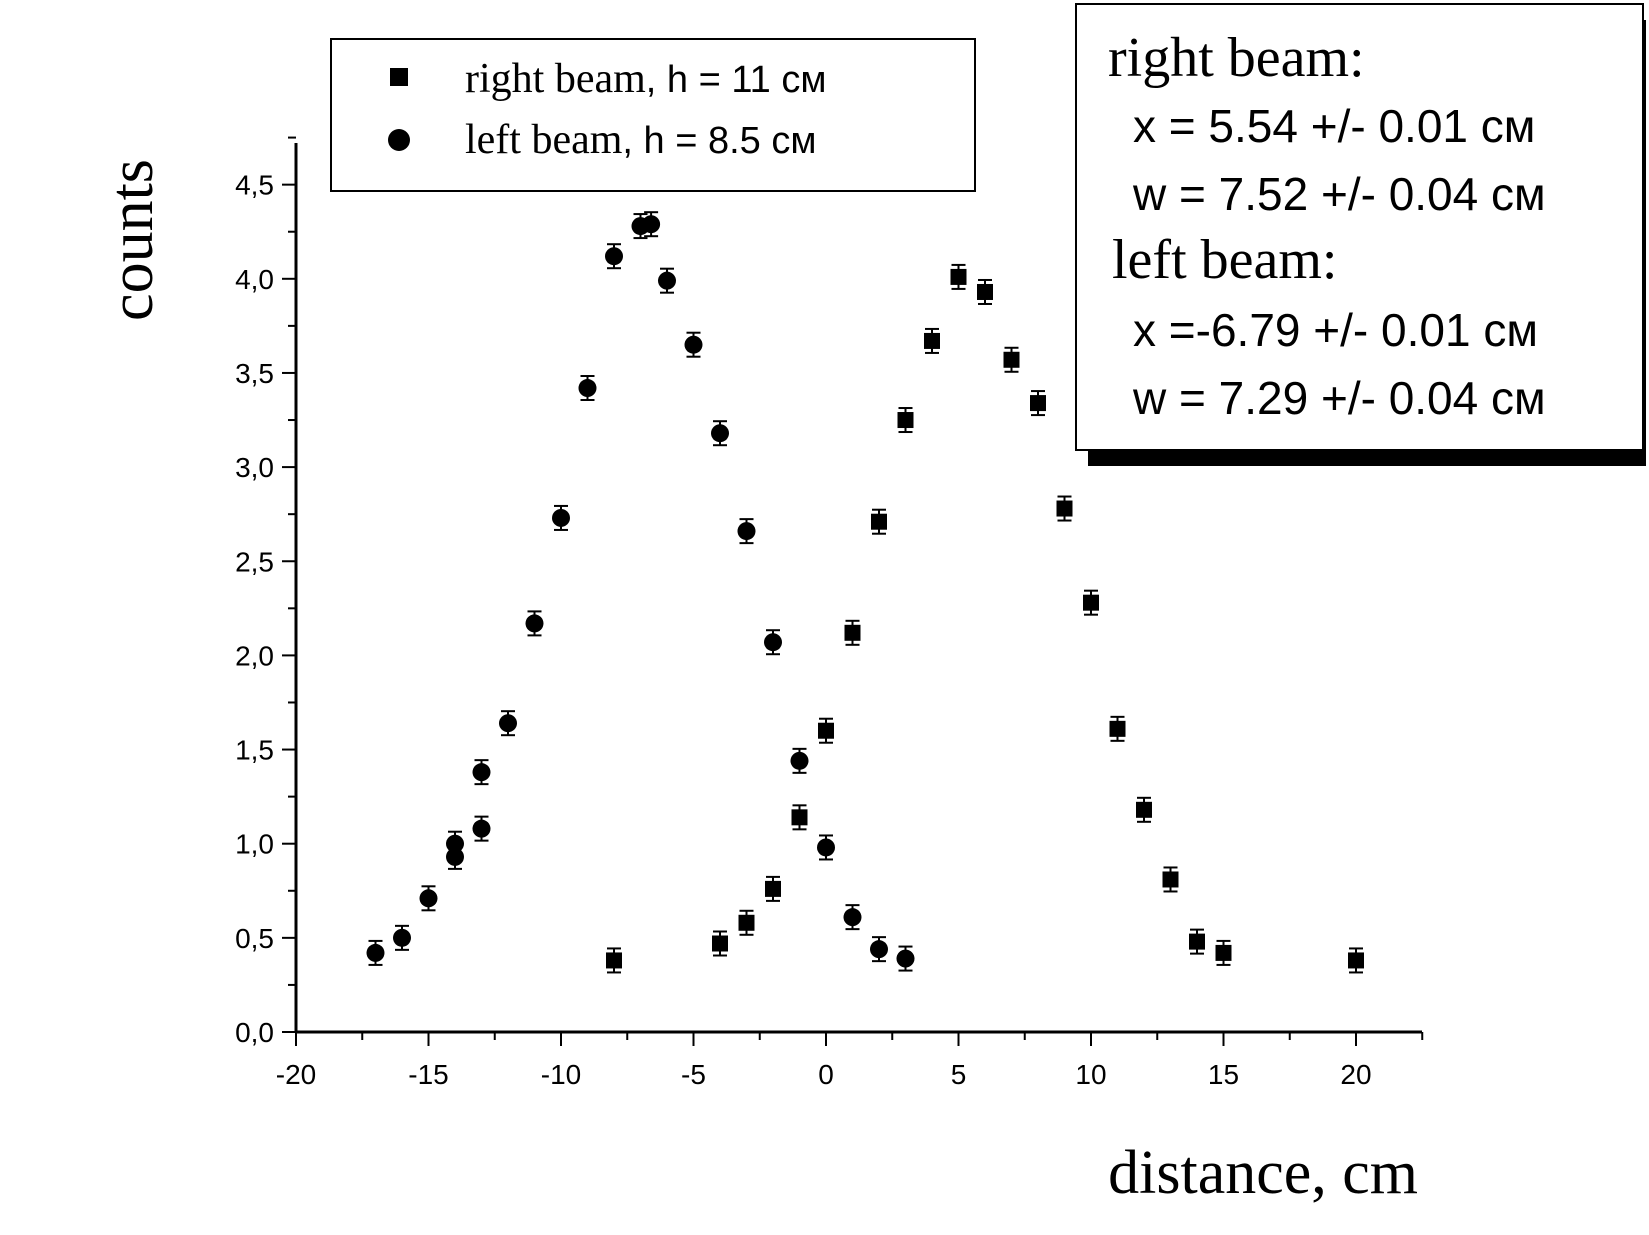 The image size is (1649, 1235). What do you see at coordinates (1355, 1074) in the screenshot?
I see `x-tick-label: 20` at bounding box center [1355, 1074].